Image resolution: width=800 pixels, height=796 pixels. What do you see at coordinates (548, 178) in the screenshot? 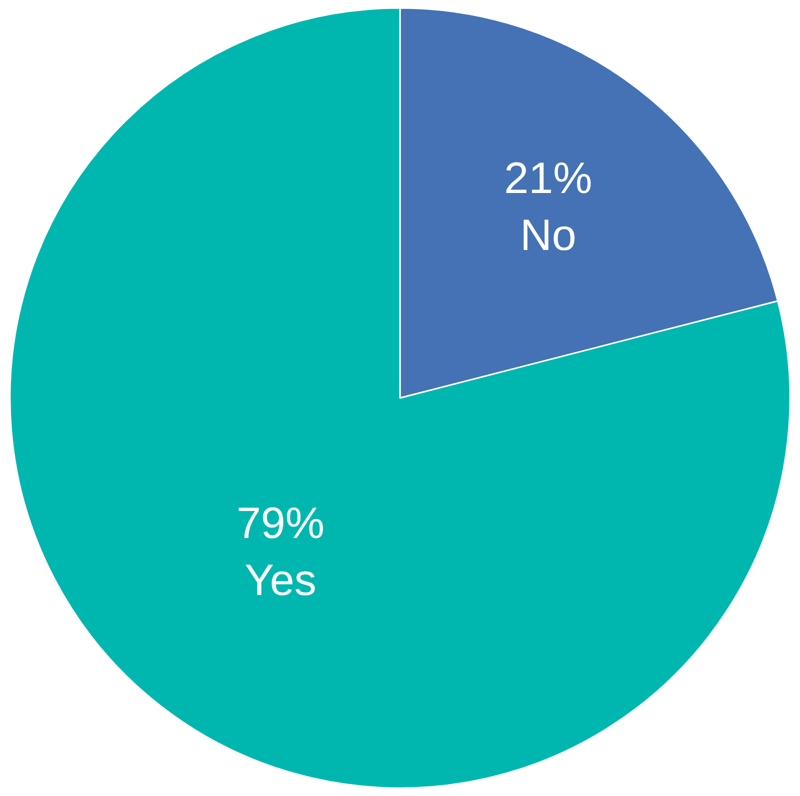
I see `data-label: 21%` at bounding box center [548, 178].